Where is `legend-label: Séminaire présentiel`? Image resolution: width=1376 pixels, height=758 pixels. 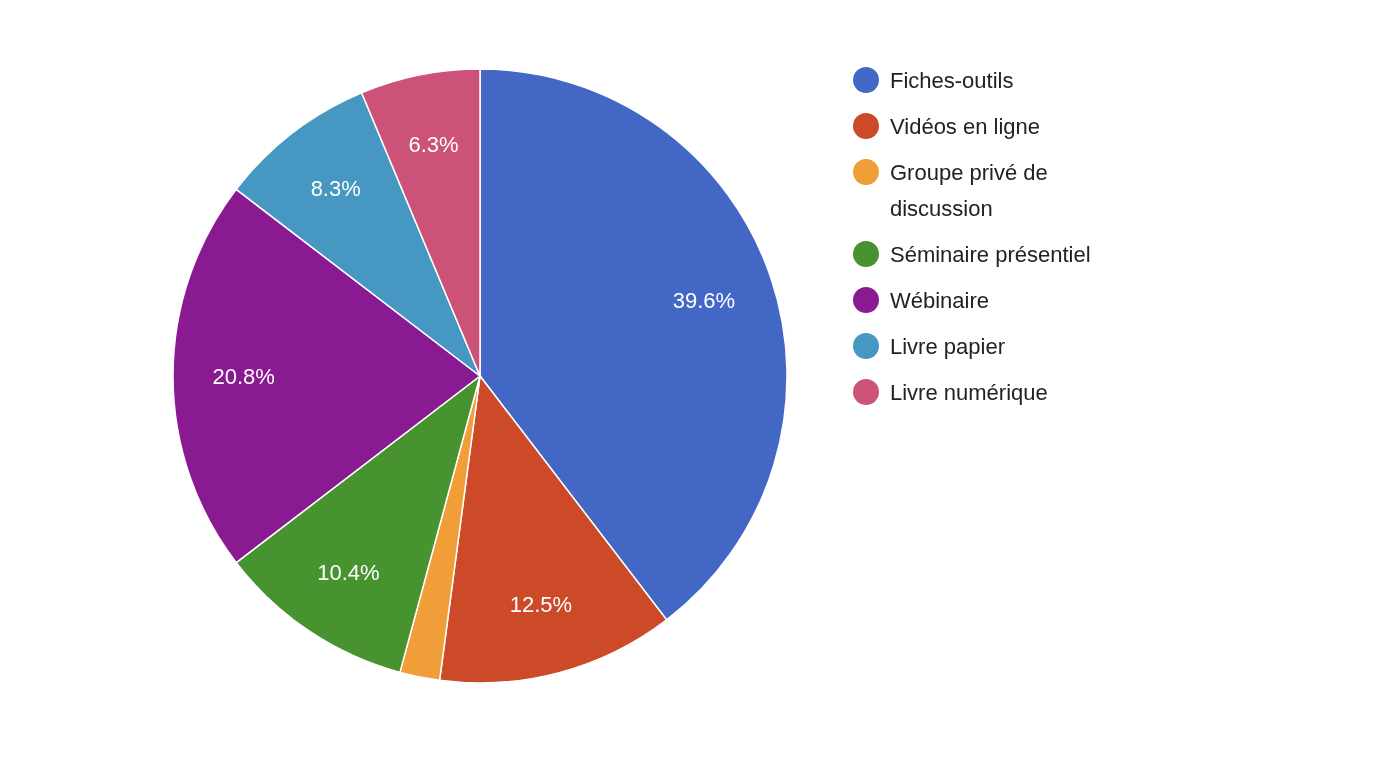
legend-label: Séminaire présentiel is located at coordinates (990, 254).